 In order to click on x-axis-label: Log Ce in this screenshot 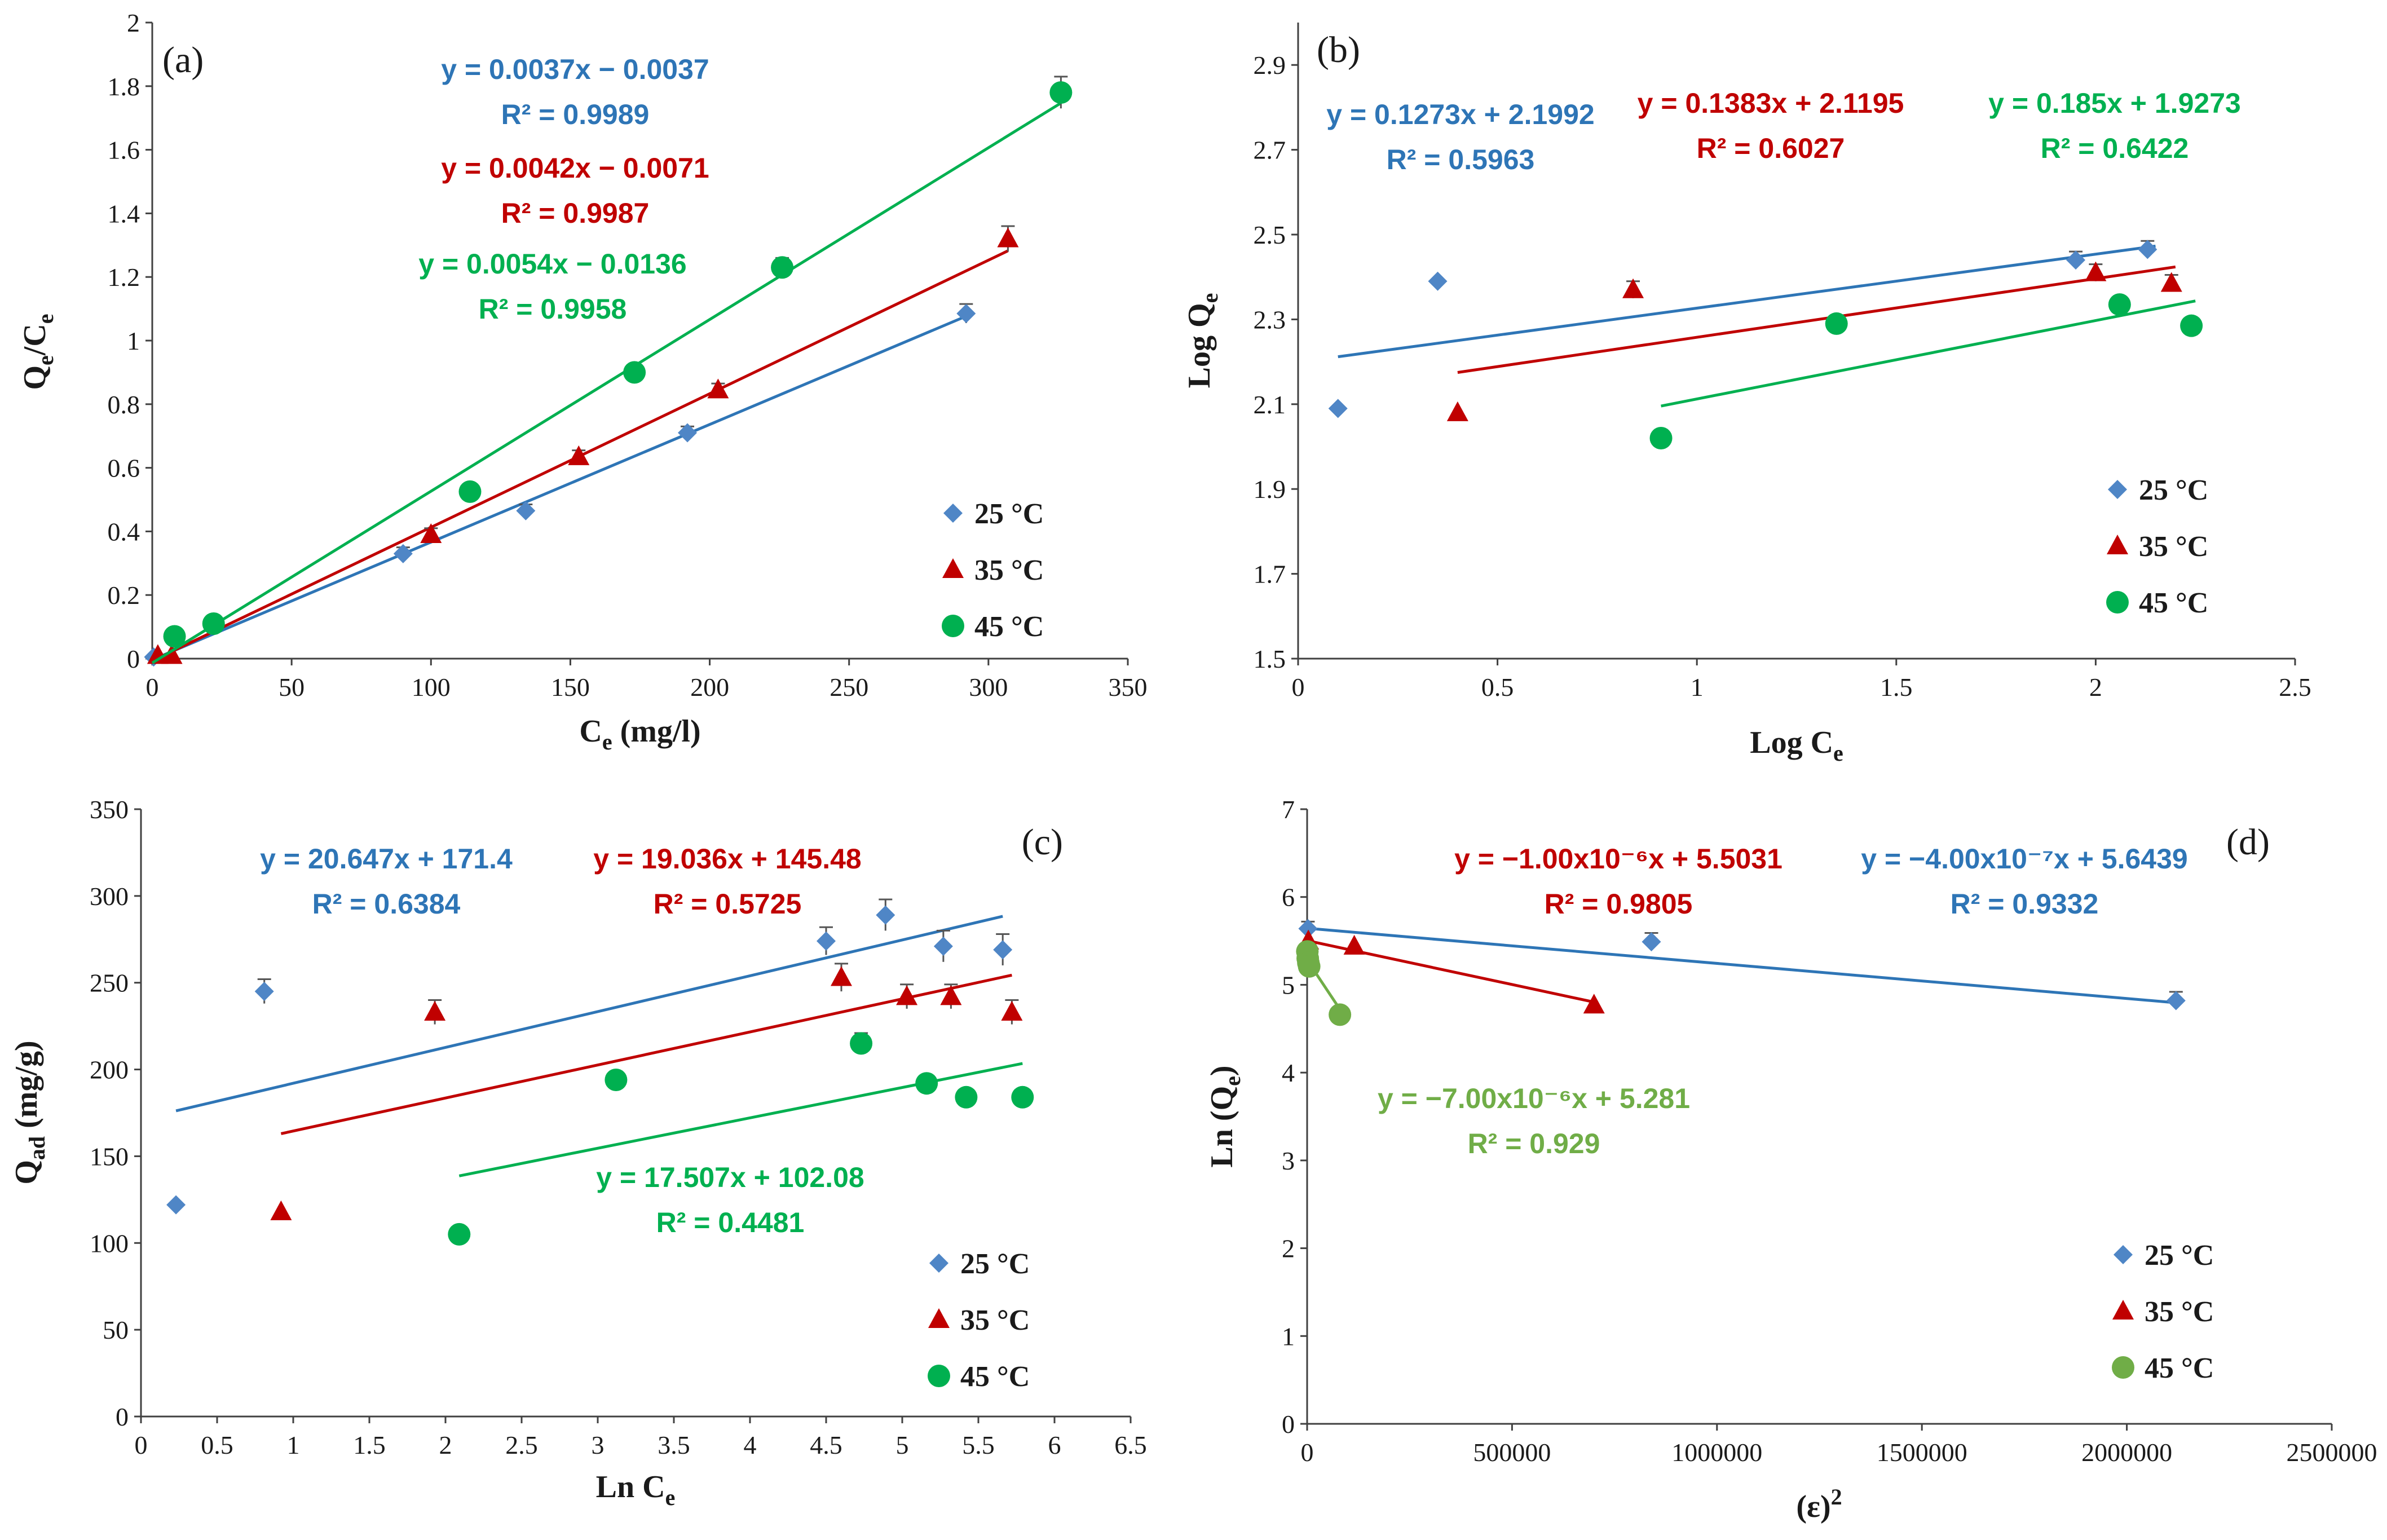, I will do `click(1796, 745)`.